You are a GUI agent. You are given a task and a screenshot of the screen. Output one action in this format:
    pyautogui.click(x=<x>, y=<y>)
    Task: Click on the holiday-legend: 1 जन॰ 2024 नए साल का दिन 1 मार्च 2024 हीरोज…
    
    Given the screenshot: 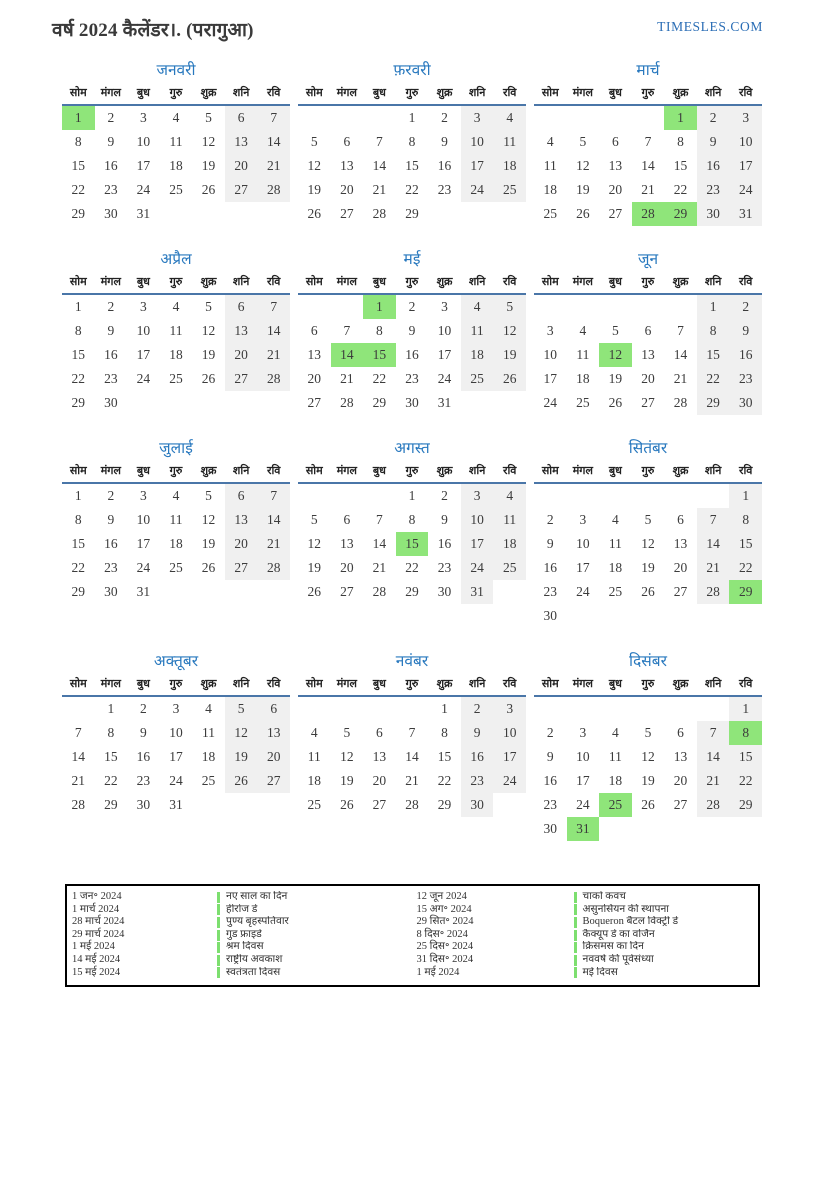 What is the action you would take?
    pyautogui.click(x=412, y=936)
    